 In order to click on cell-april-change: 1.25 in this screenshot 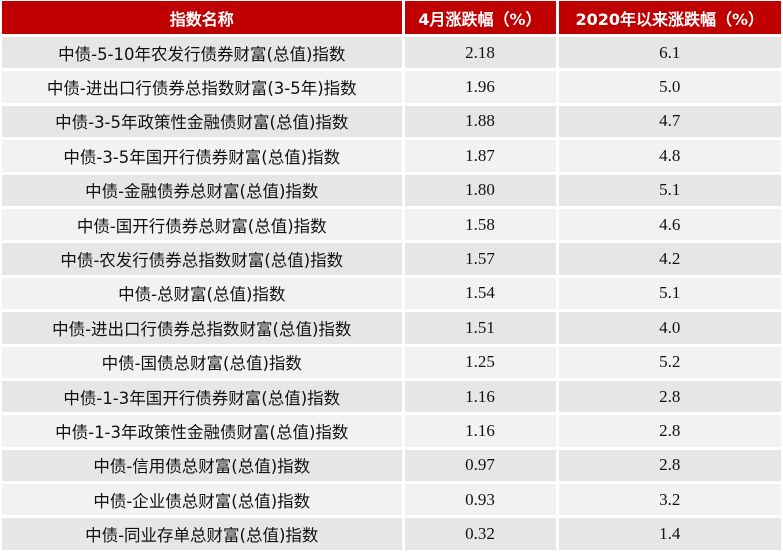, I will do `click(481, 363)`.